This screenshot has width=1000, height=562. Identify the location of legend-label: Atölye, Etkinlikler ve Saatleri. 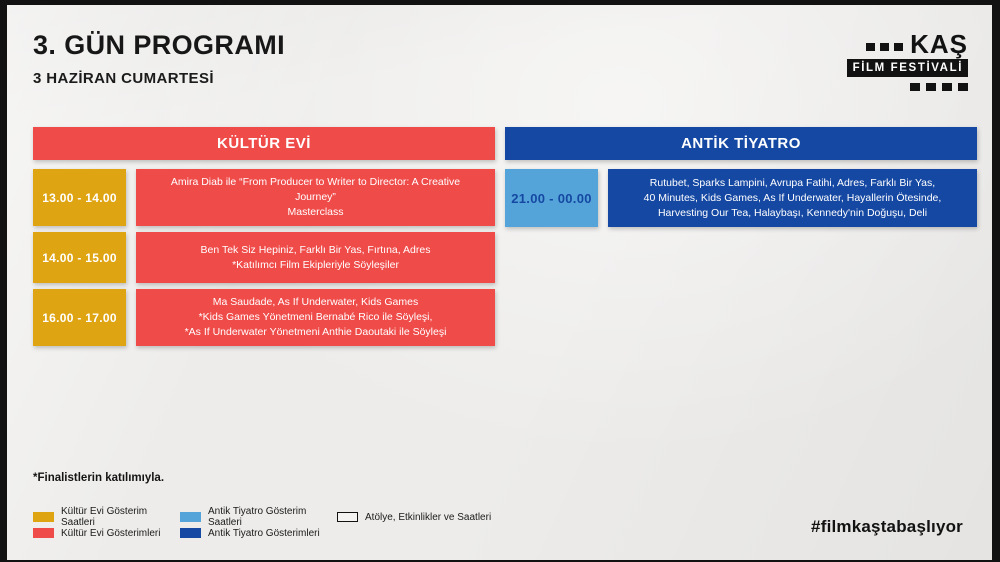
(428, 517).